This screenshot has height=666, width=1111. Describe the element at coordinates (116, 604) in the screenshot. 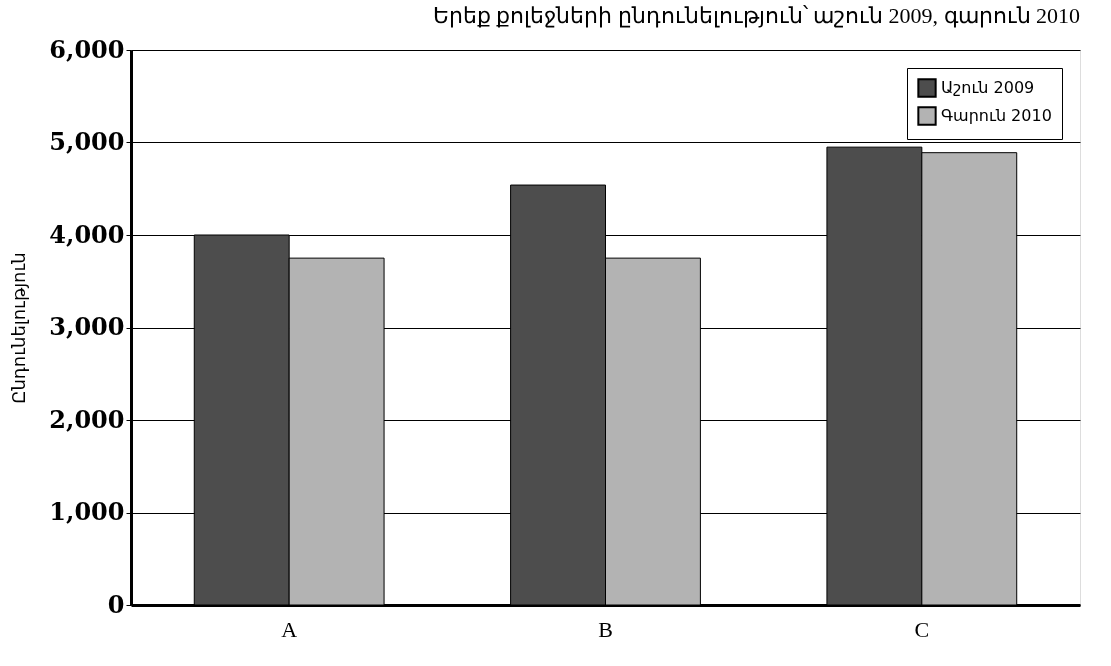

I see `y-tick-label: 0` at that location.